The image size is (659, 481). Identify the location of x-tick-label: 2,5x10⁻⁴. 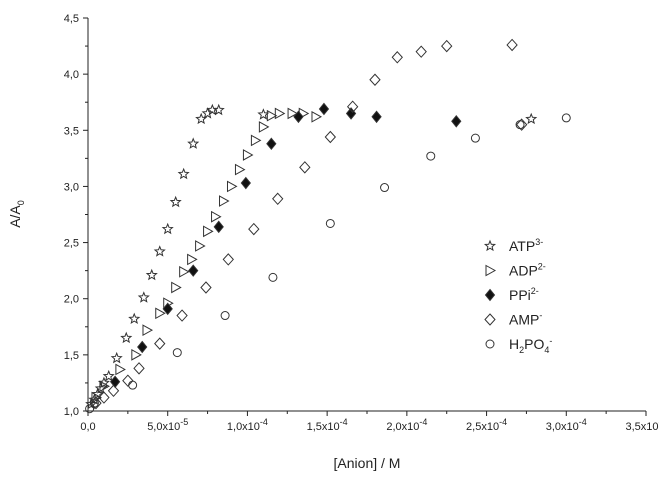
(486, 425).